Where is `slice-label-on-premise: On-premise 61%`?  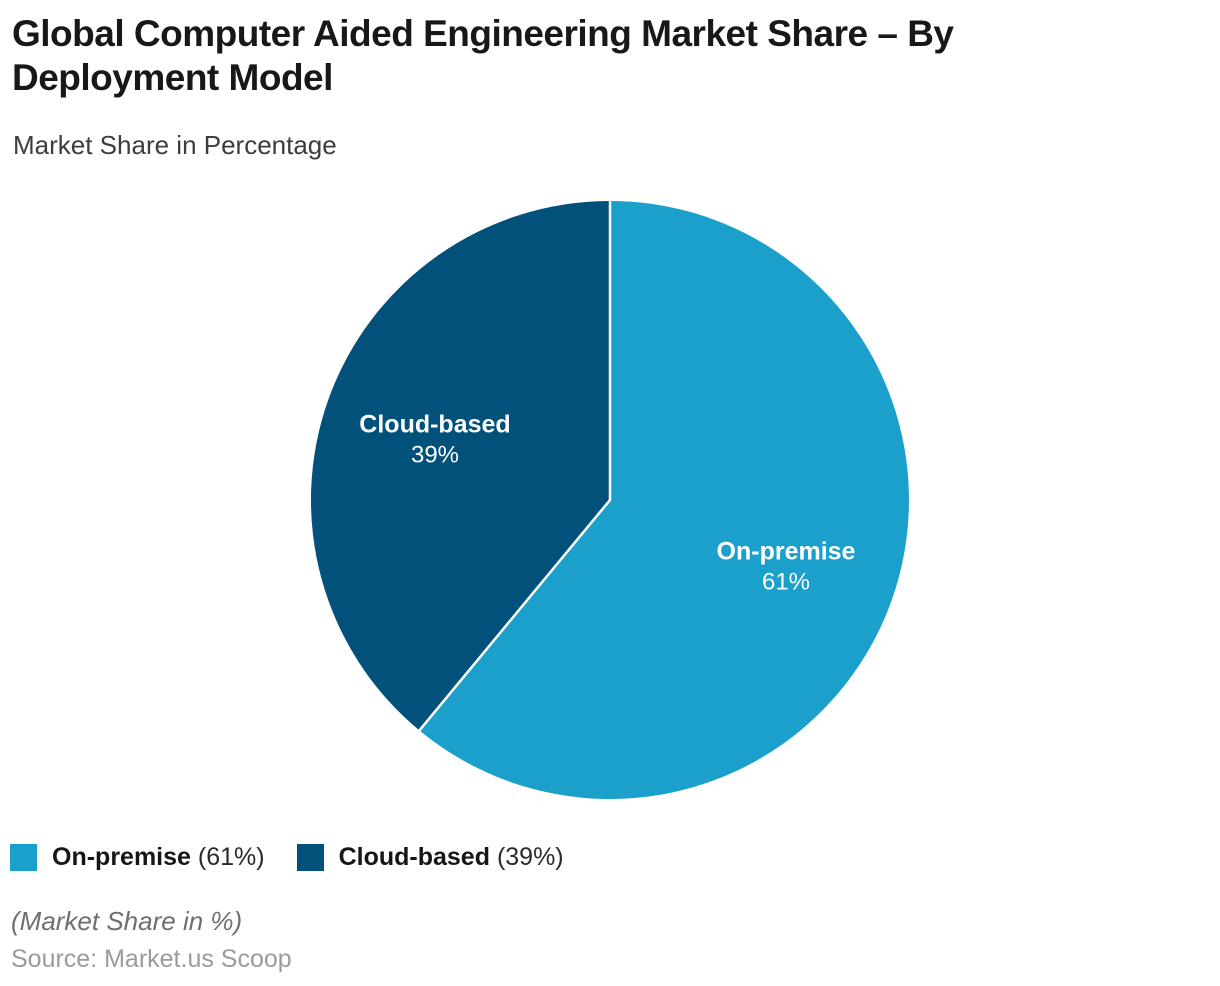
slice-label-on-premise: On-premise 61% is located at coordinates (786, 566).